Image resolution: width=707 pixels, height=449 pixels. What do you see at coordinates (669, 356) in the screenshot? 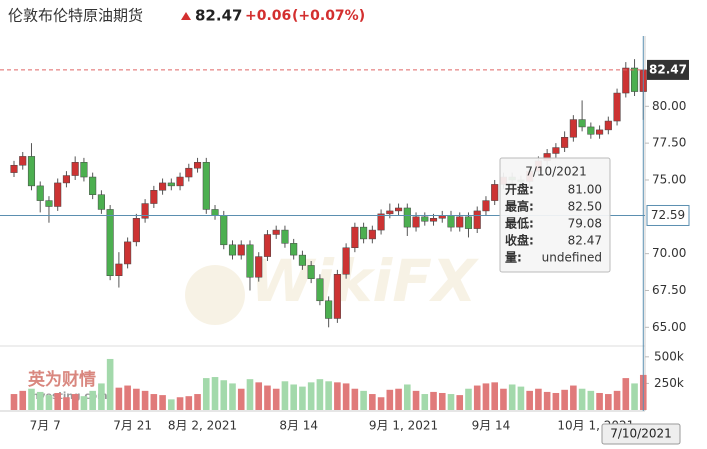
I see `volume-tick-label: 500k` at bounding box center [669, 356].